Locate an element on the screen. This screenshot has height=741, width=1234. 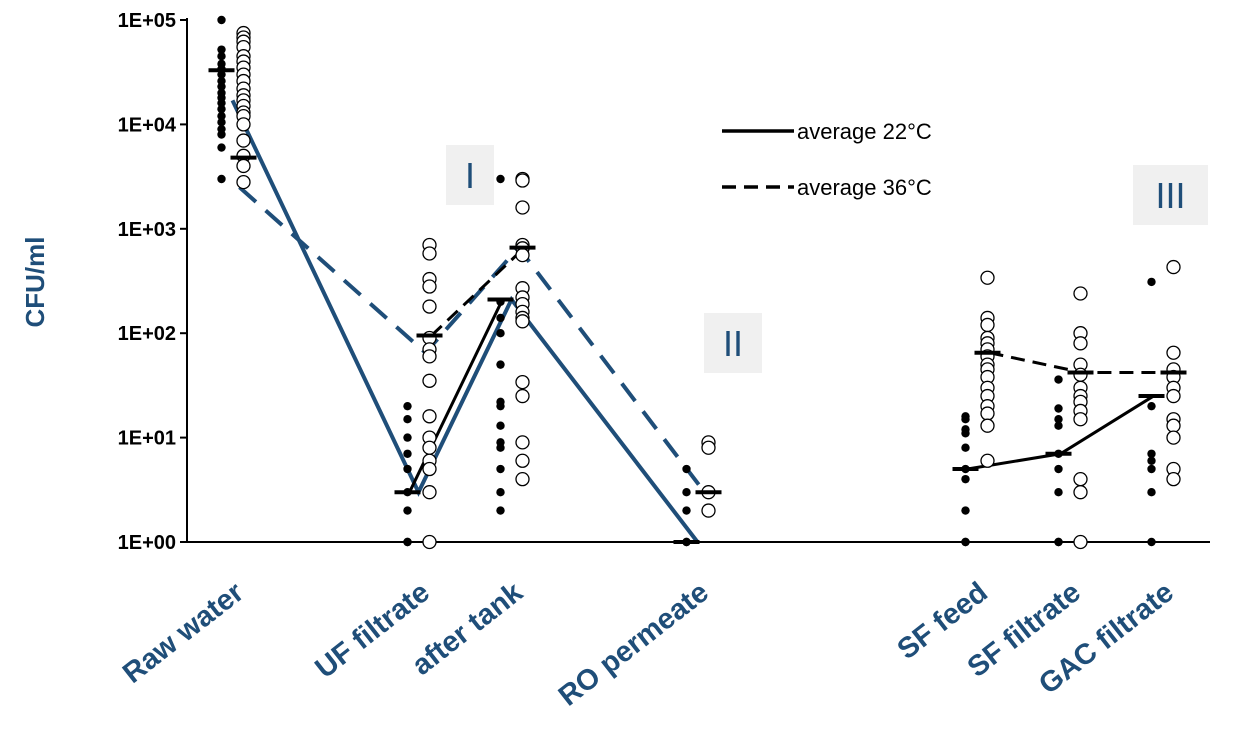
y-axis-label: CFU/ml is located at coordinates (35, 282).